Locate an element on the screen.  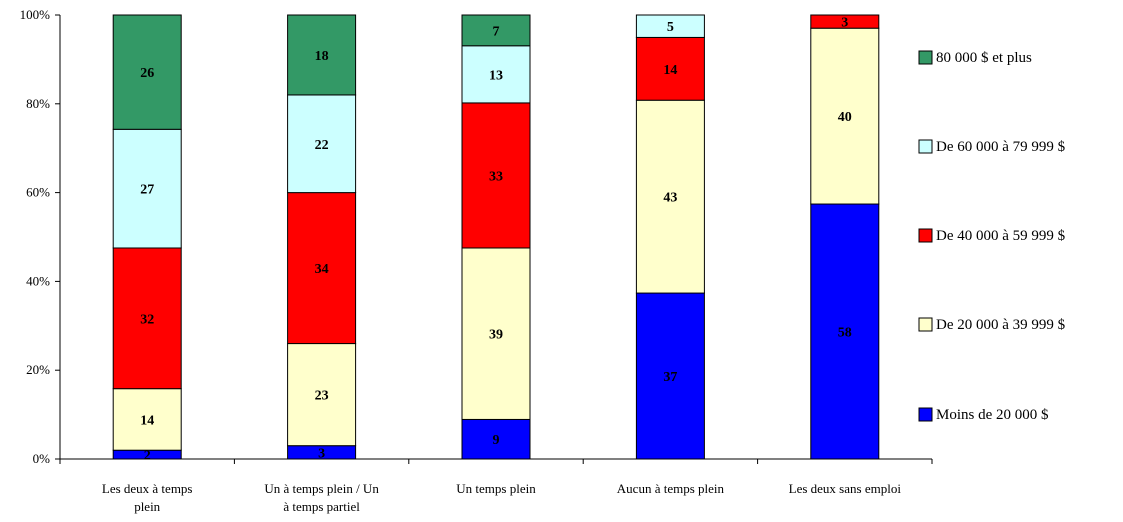
data-label: 22 is located at coordinates (322, 145).